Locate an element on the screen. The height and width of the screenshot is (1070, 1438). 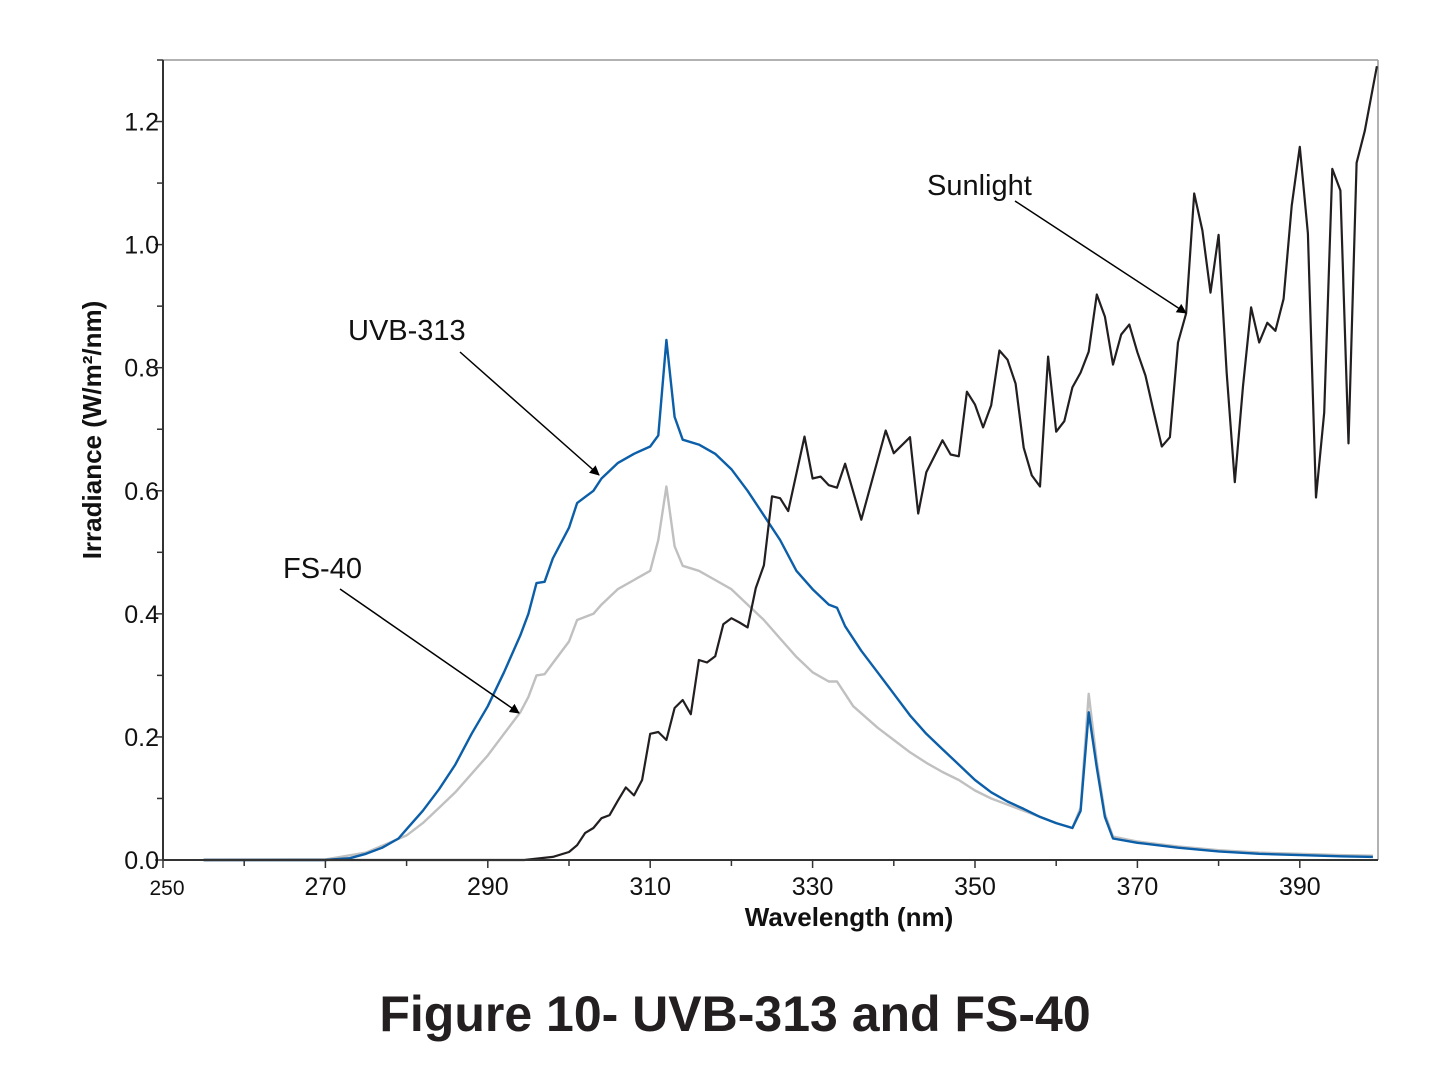
annotation-fs40: FS-40 is located at coordinates (401, 633).